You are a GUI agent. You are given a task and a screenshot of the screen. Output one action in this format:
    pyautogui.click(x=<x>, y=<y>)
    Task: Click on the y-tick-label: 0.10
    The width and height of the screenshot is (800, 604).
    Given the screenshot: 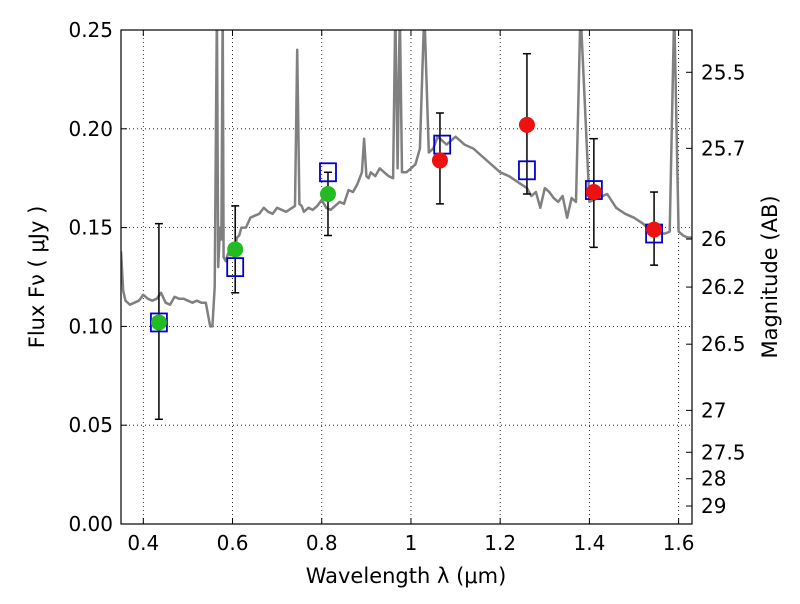 What is the action you would take?
    pyautogui.click(x=90, y=326)
    